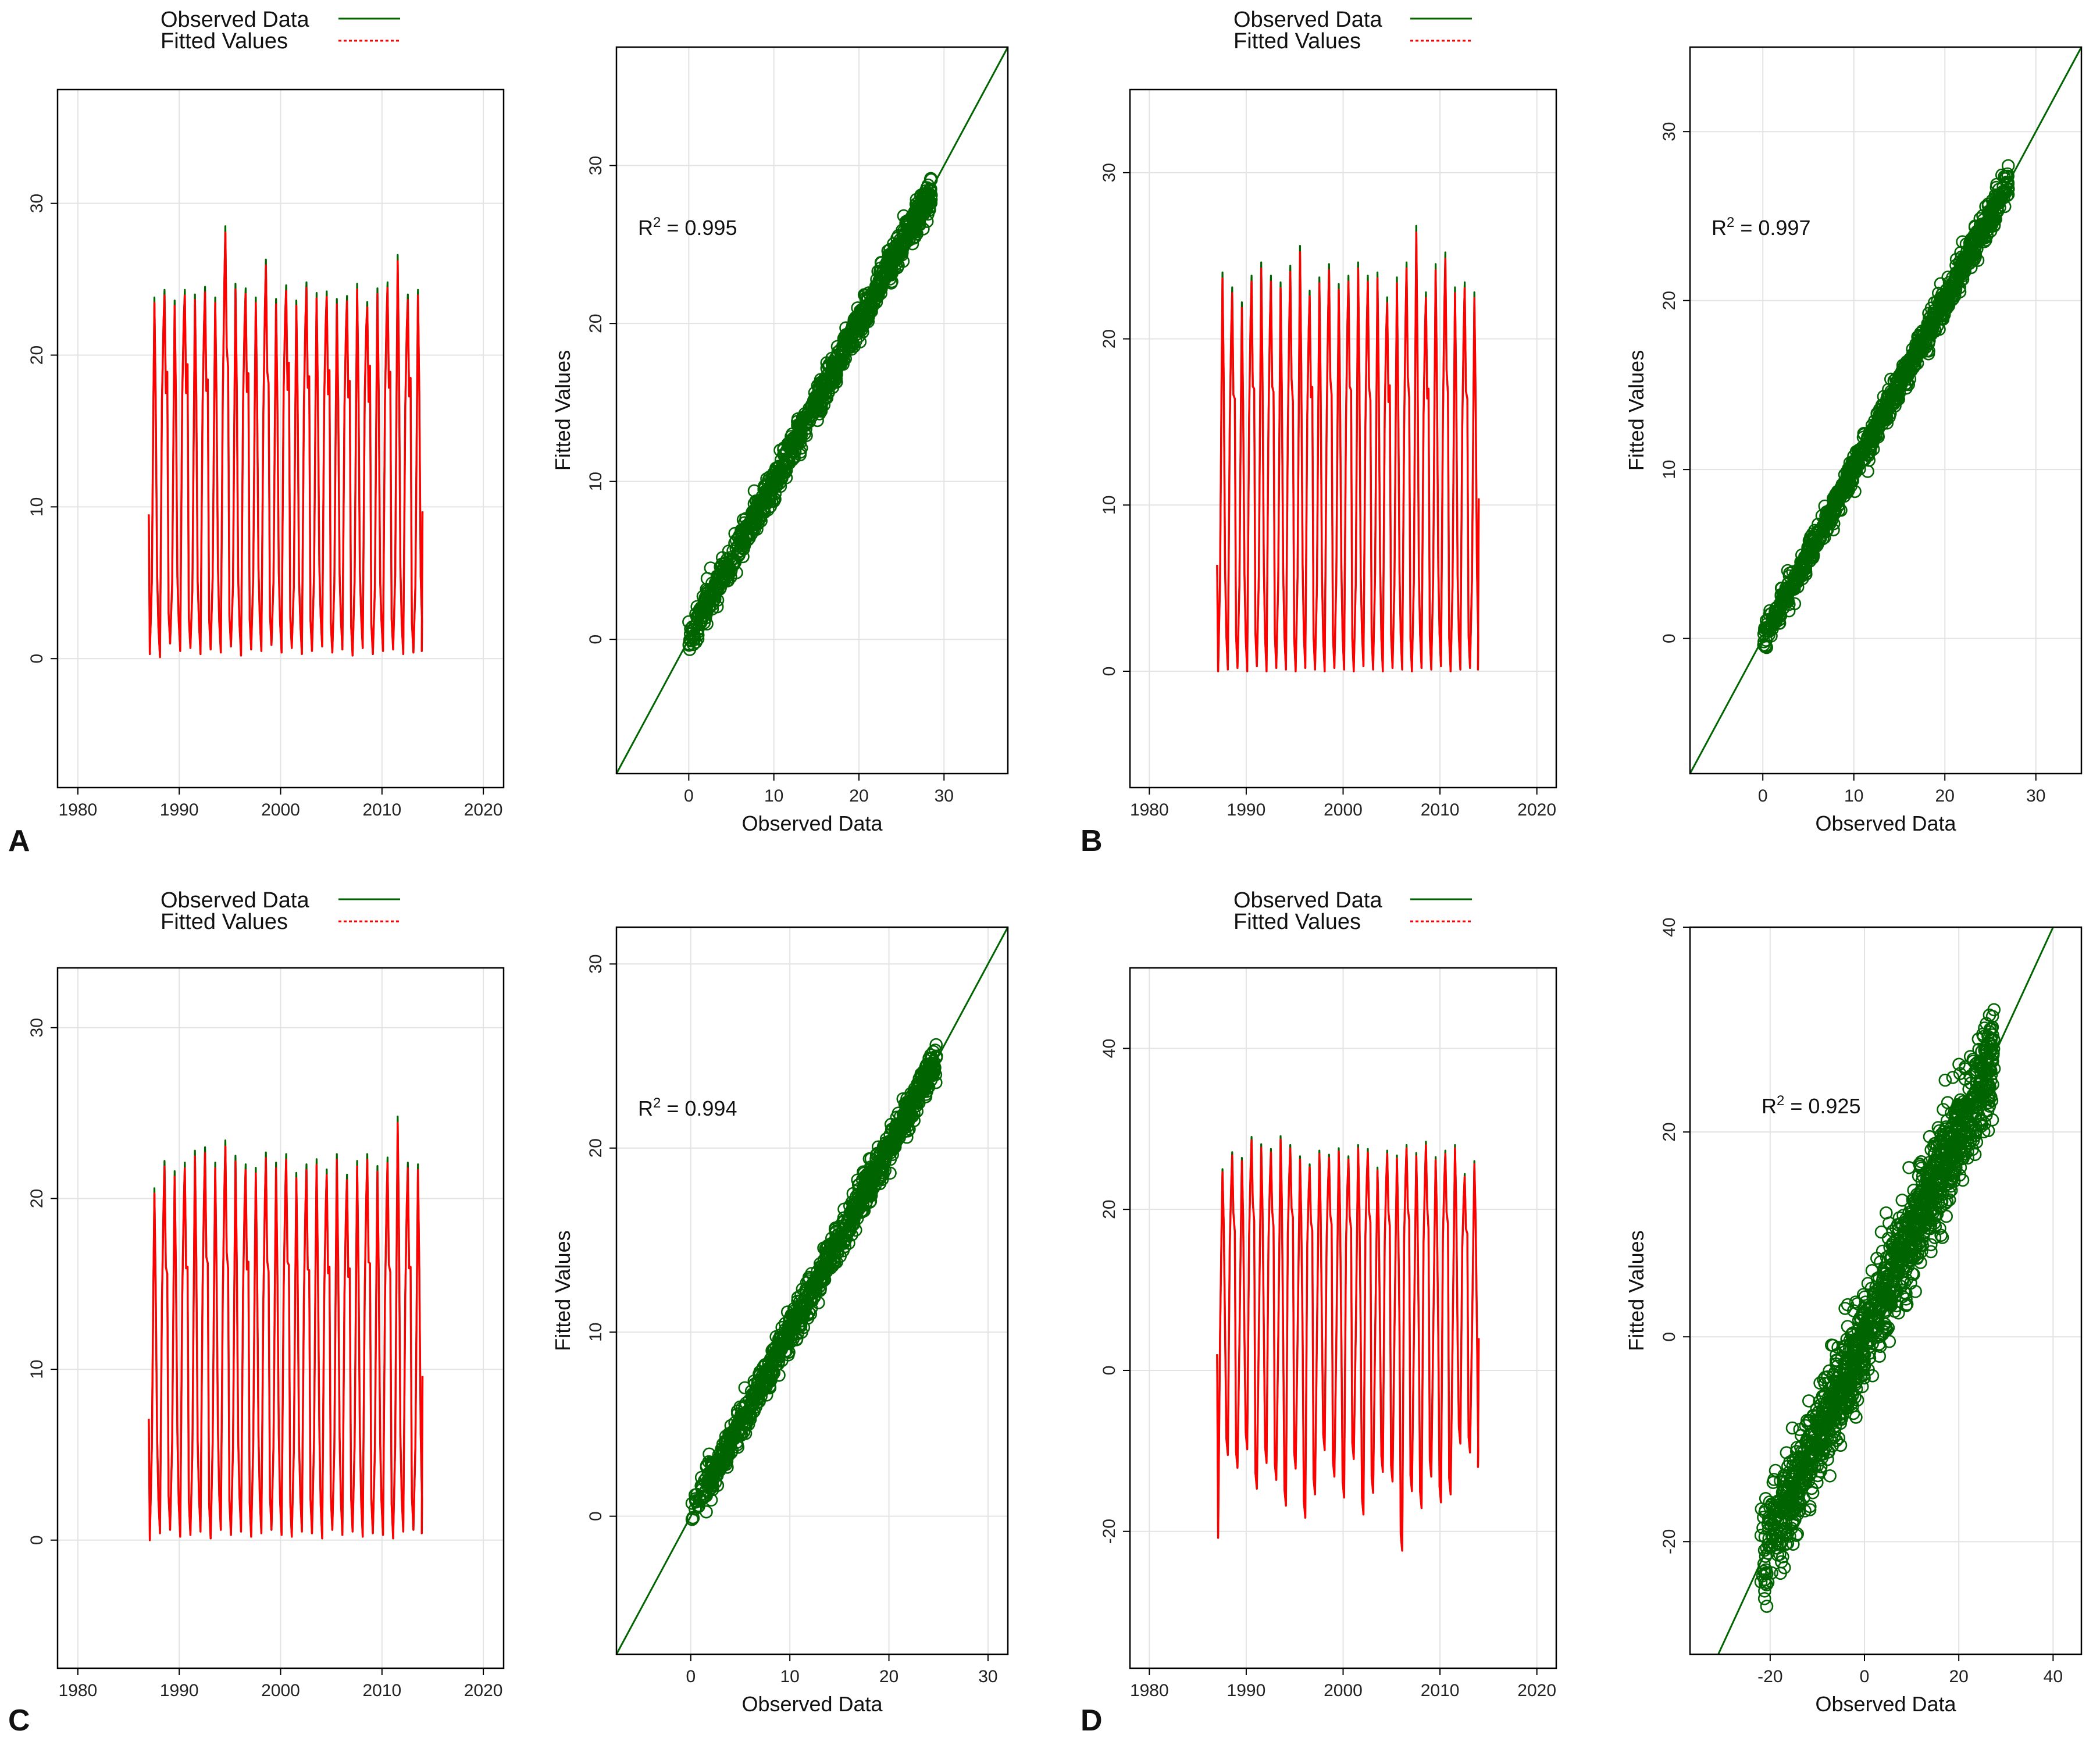 This screenshot has width=2100, height=1745. What do you see at coordinates (2053, 1676) in the screenshot?
I see `sc-d-xtick-label-40: 40` at bounding box center [2053, 1676].